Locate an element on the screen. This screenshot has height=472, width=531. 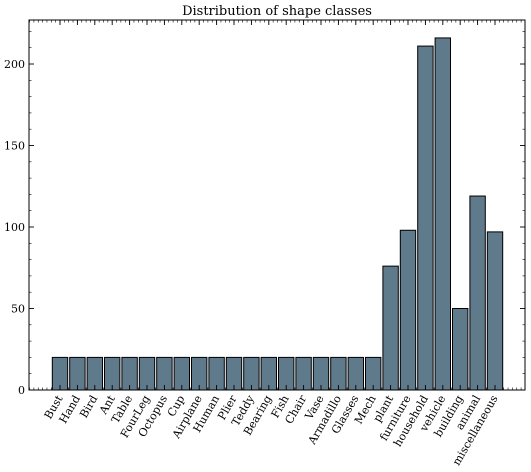
bar-household is located at coordinates (425, 218).